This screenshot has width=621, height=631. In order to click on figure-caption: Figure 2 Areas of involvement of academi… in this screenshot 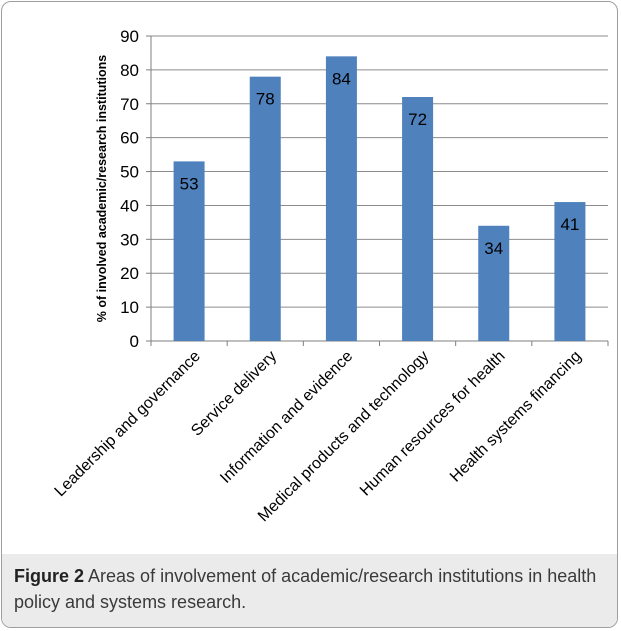, I will do `click(309, 590)`.